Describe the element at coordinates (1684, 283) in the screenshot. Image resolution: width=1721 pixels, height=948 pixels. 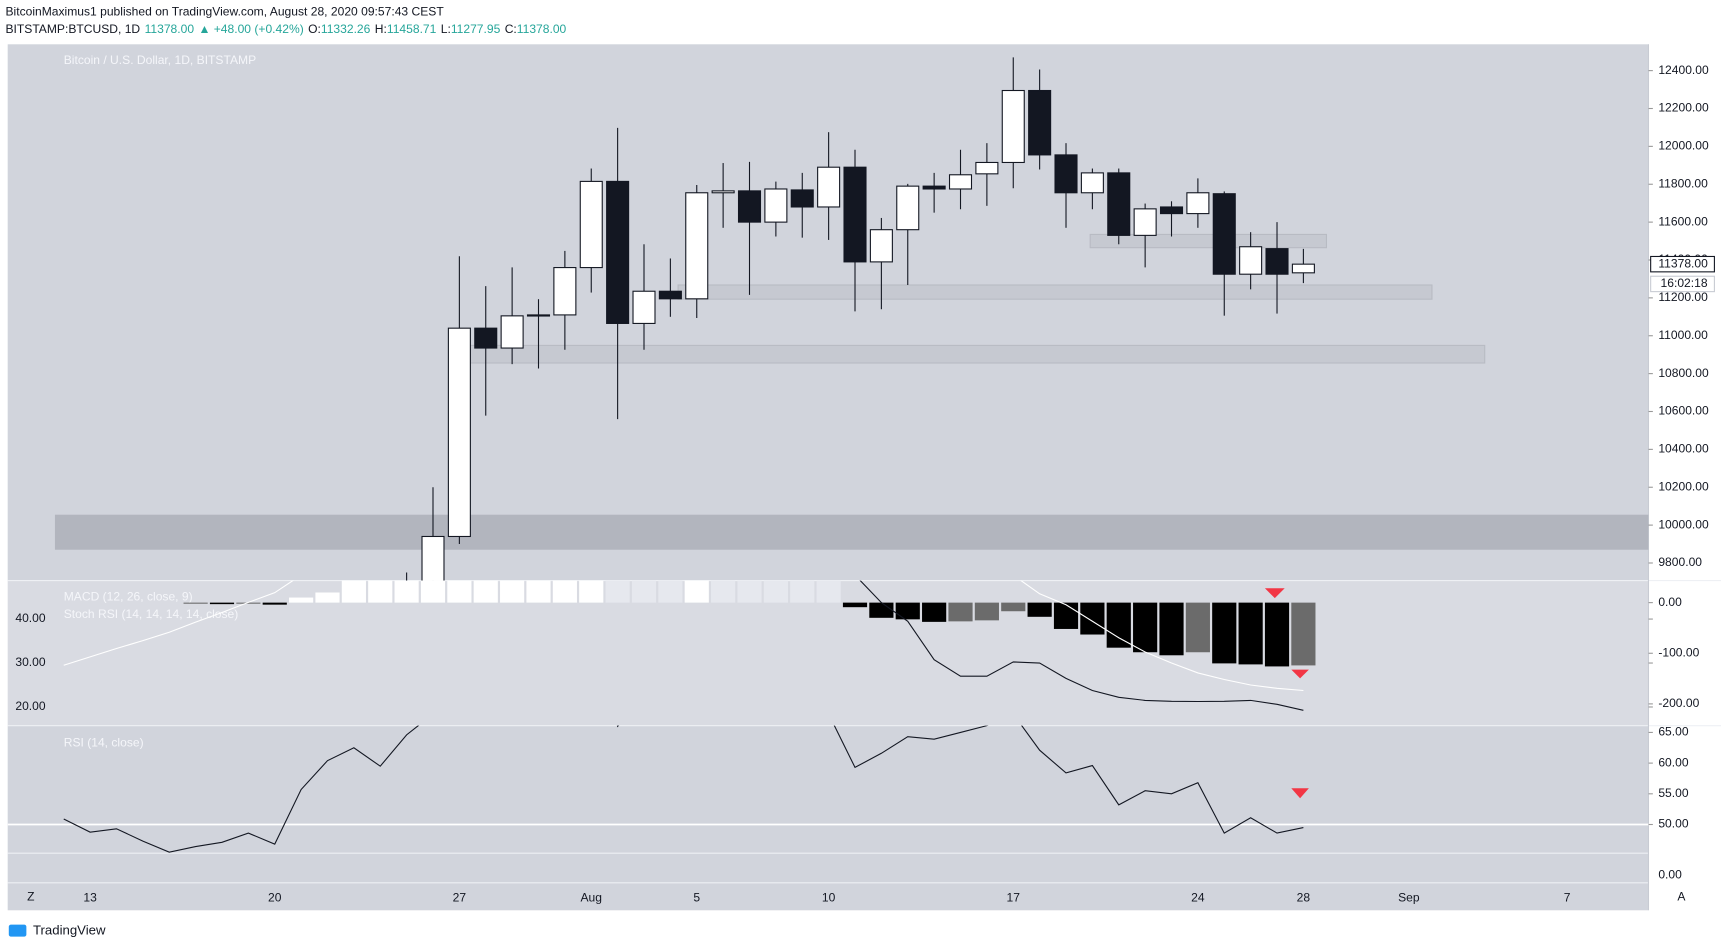
I see `countdown: 16:02:18` at that location.